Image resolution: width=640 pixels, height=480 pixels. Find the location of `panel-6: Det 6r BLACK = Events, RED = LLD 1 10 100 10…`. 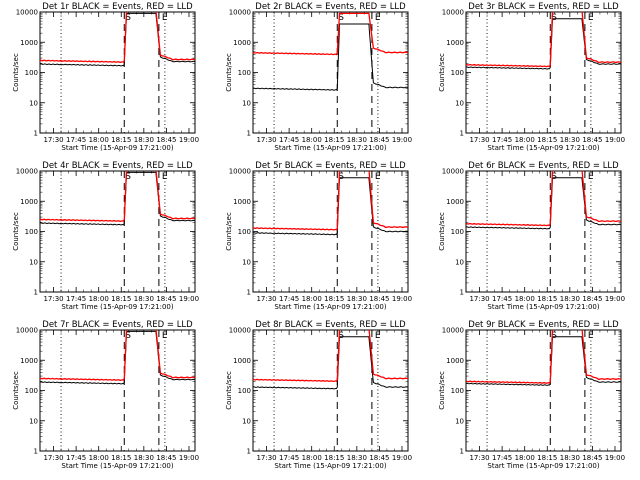

panel-6: Det 6r BLACK = Events, RED = LLD 1 10 100 10… is located at coordinates (531, 236).